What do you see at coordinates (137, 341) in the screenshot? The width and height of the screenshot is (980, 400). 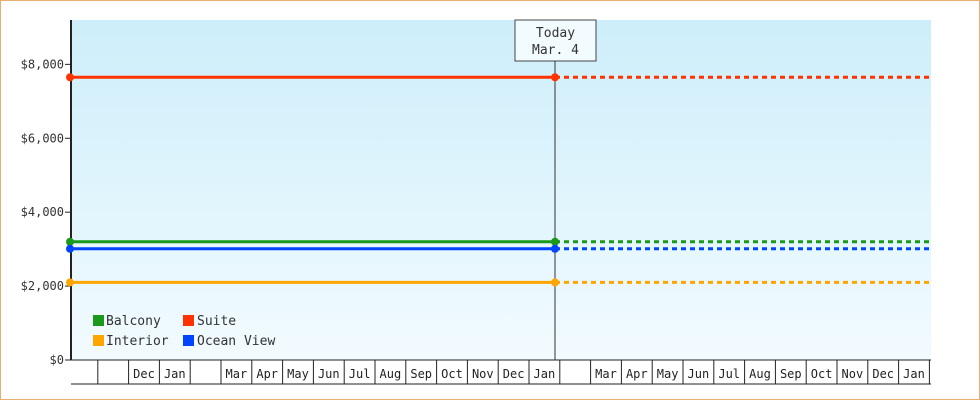 I see `legend-label-interior: Interior` at bounding box center [137, 341].